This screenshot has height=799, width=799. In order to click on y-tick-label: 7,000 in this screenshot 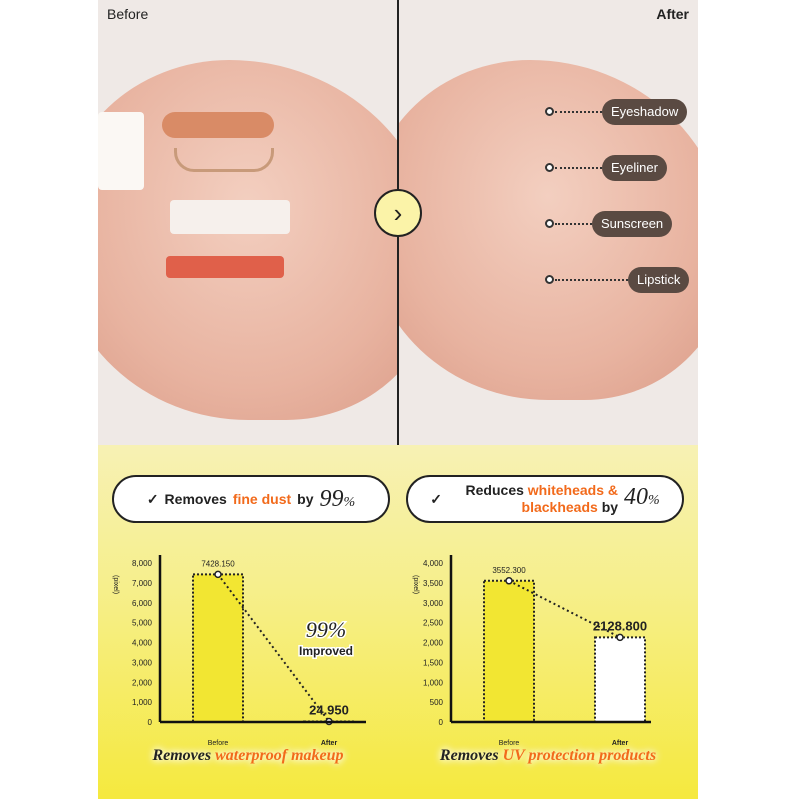, I will do `click(142, 583)`.